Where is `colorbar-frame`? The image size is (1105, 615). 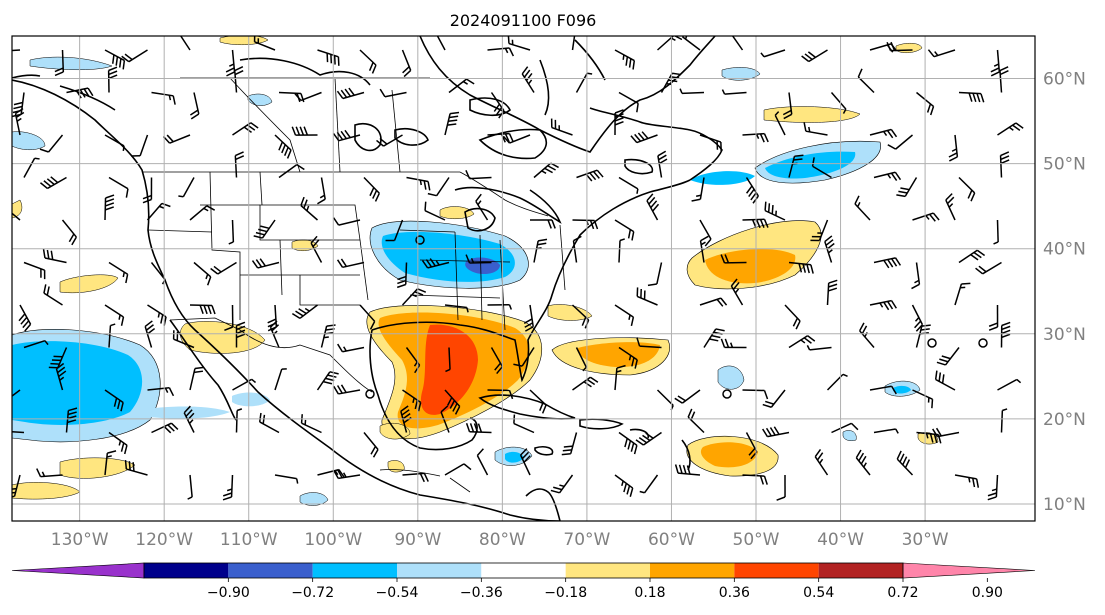
colorbar-frame is located at coordinates (523, 570).